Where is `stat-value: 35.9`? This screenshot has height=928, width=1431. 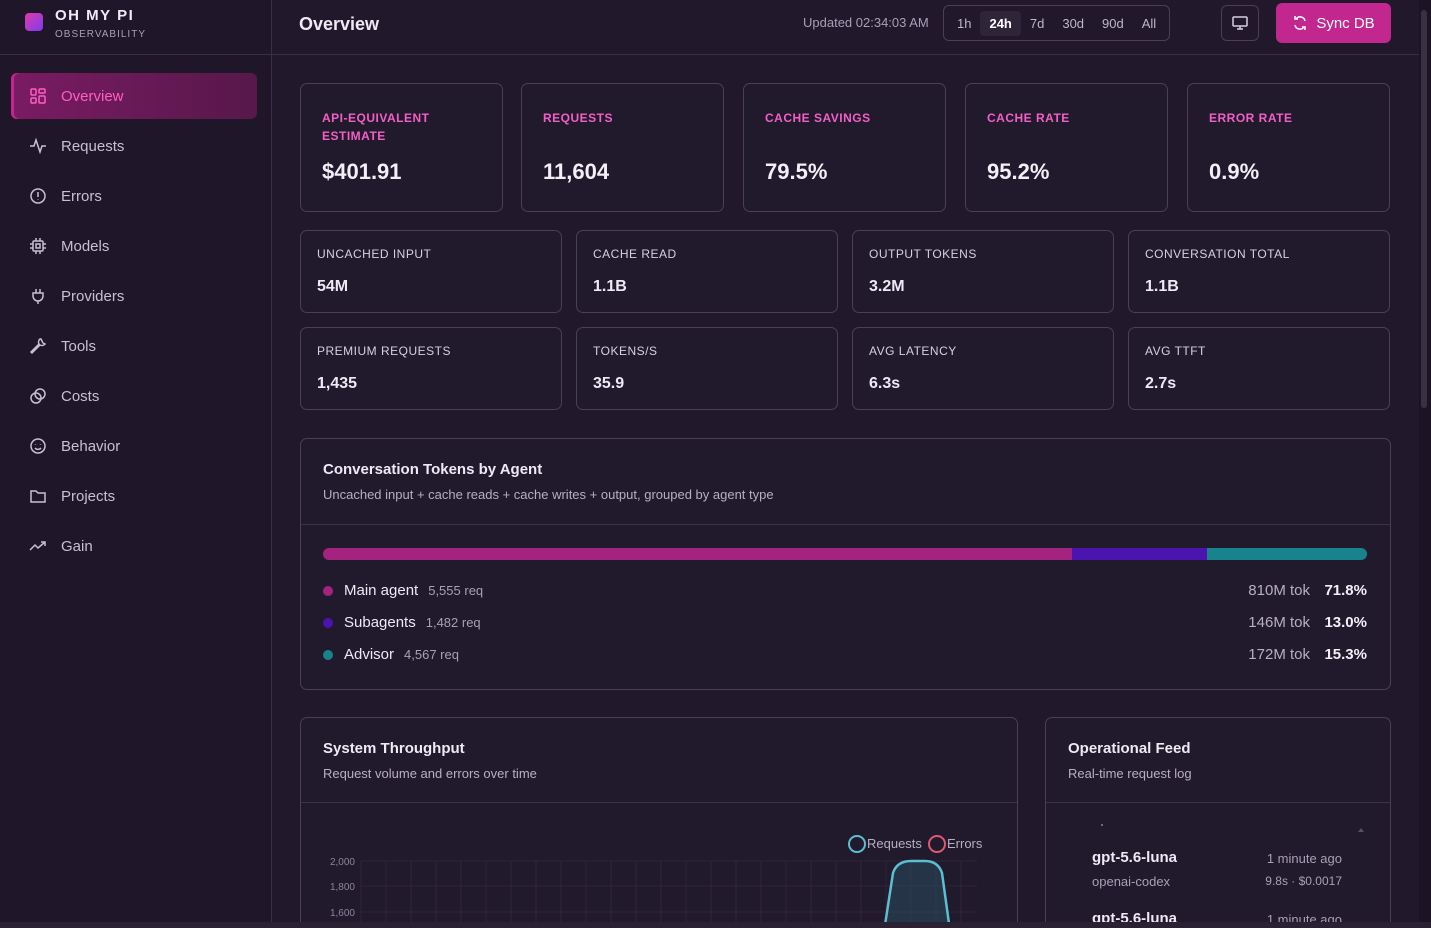
stat-value: 35.9 is located at coordinates (609, 383).